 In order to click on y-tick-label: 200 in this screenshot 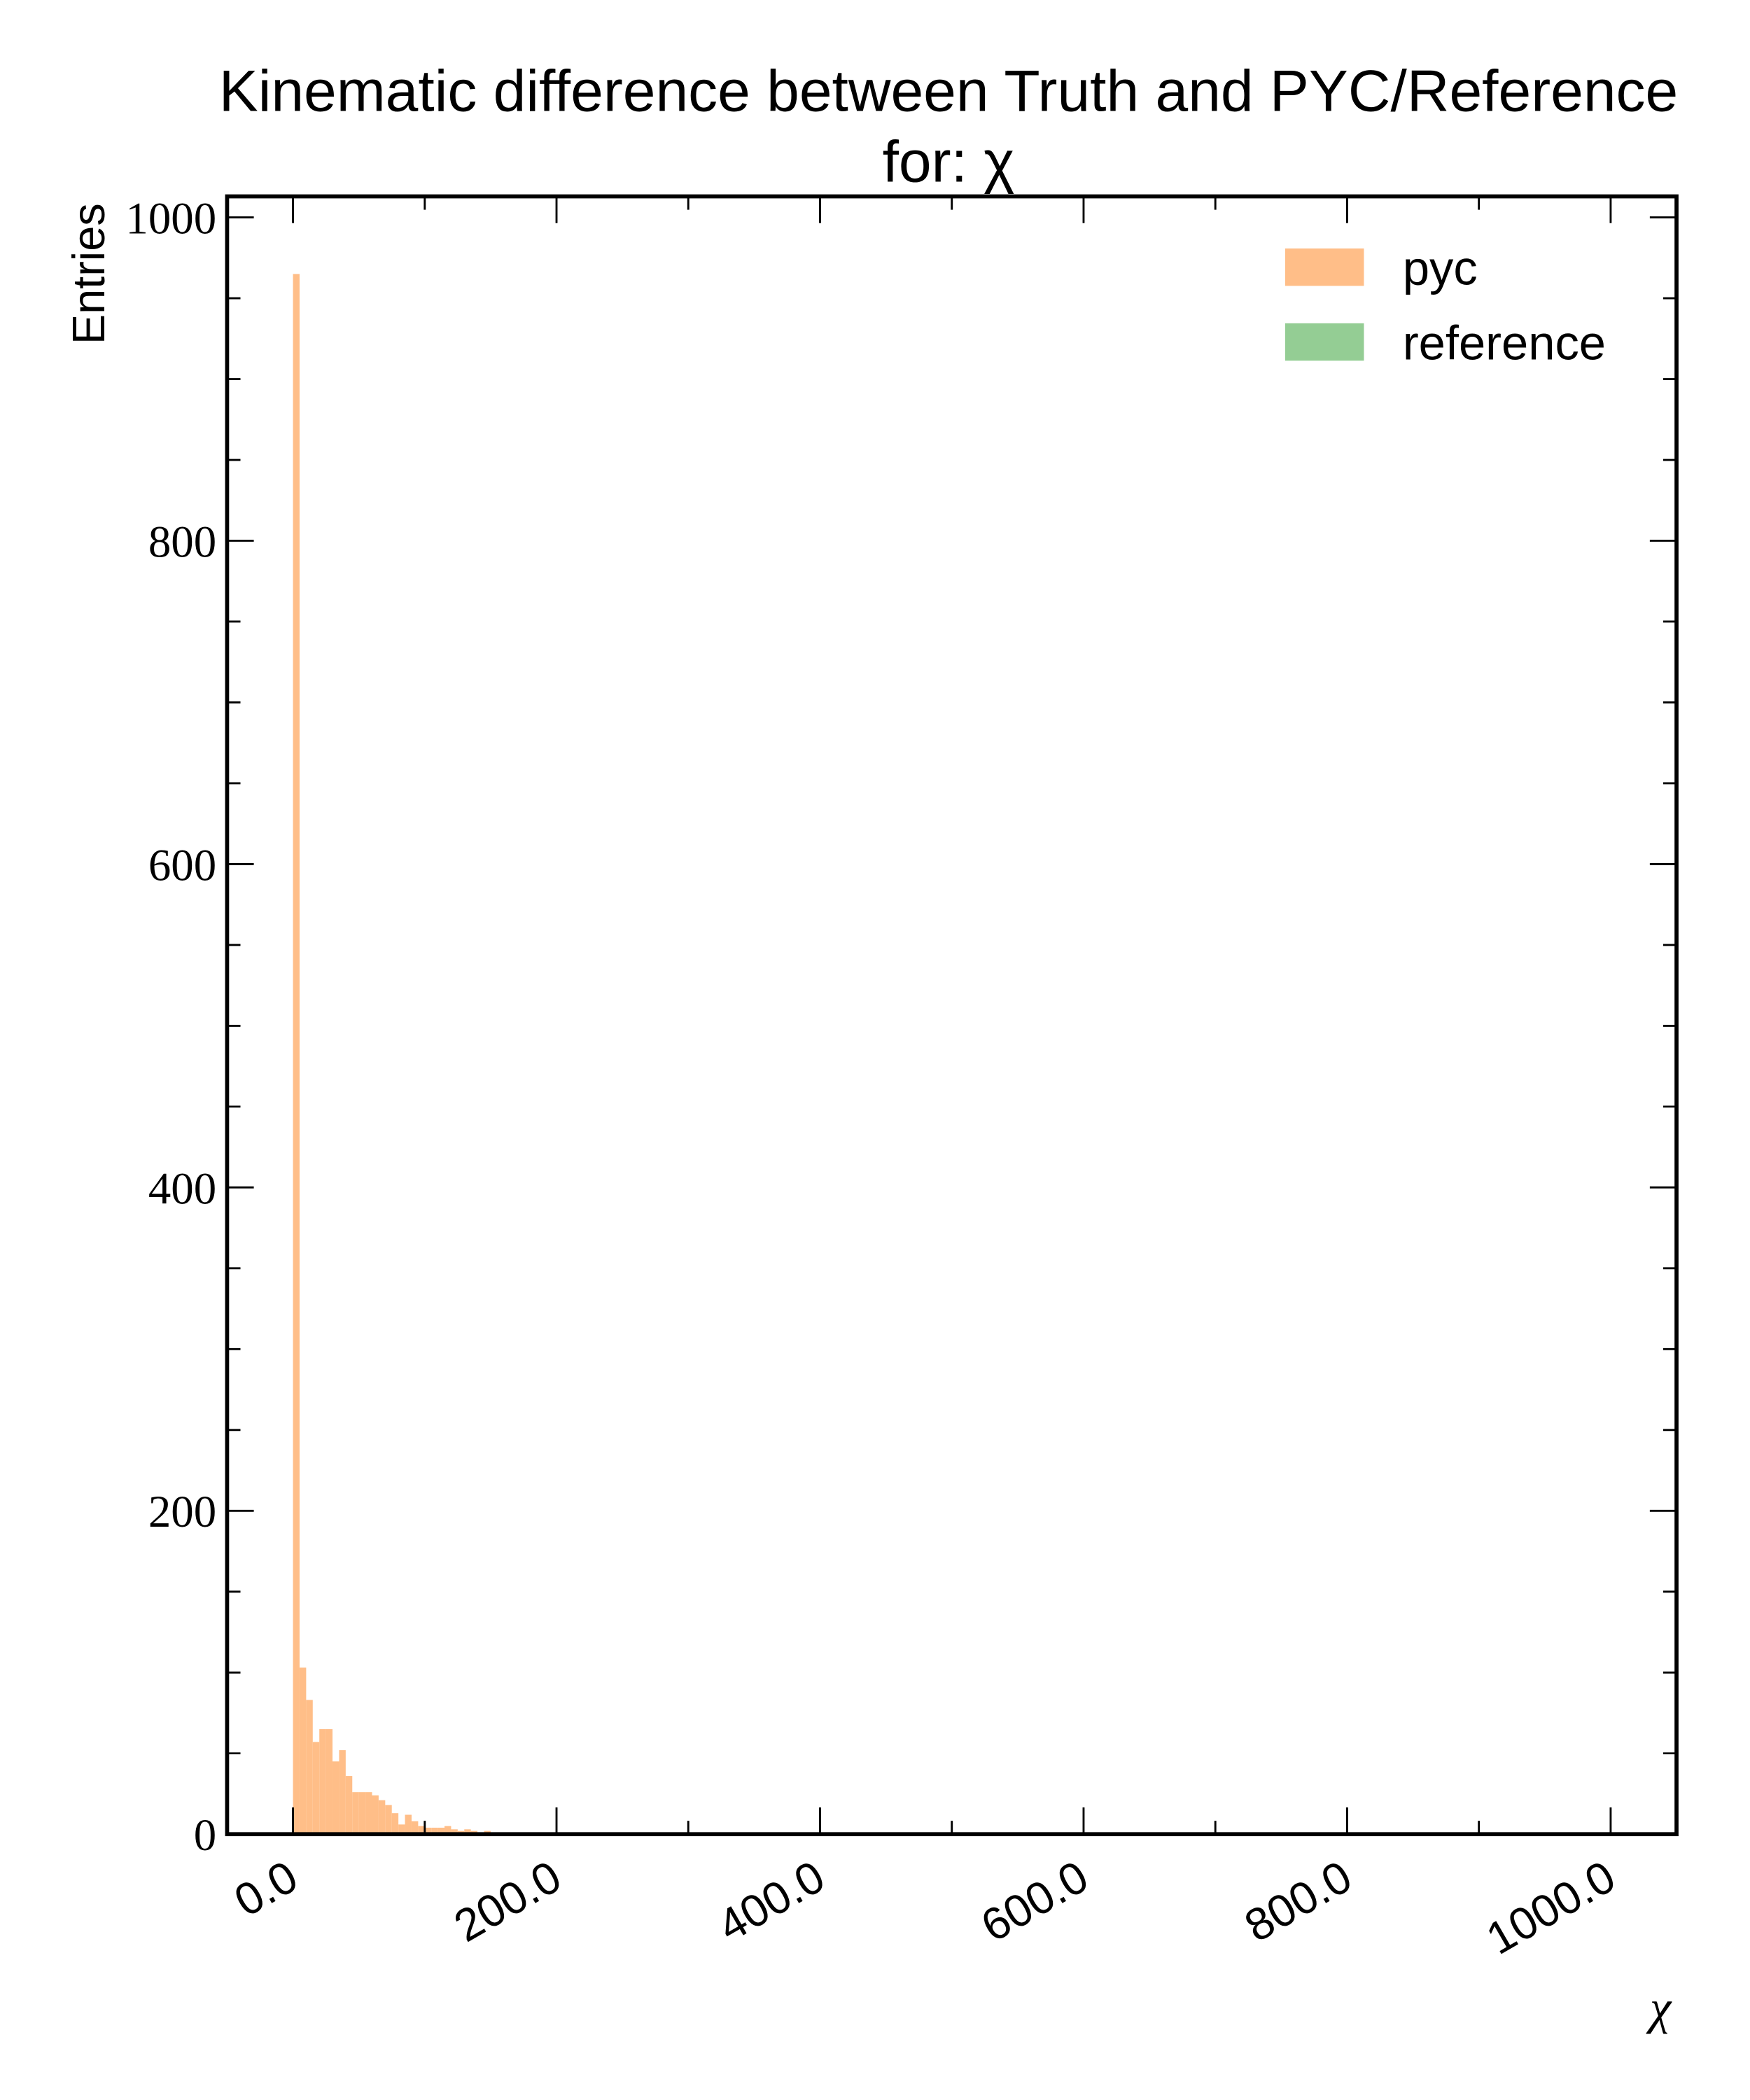, I will do `click(182, 1512)`.